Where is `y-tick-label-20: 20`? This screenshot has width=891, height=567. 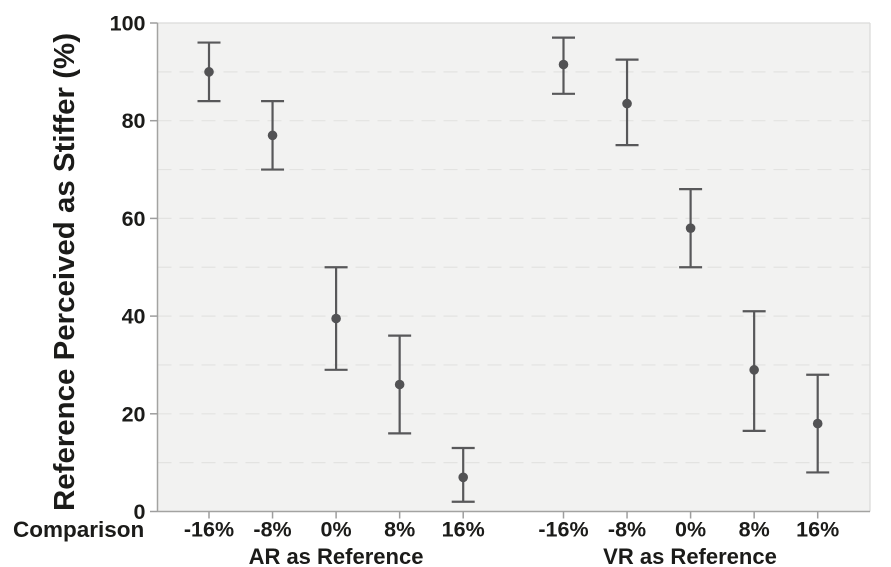
y-tick-label-20: 20 is located at coordinates (134, 414).